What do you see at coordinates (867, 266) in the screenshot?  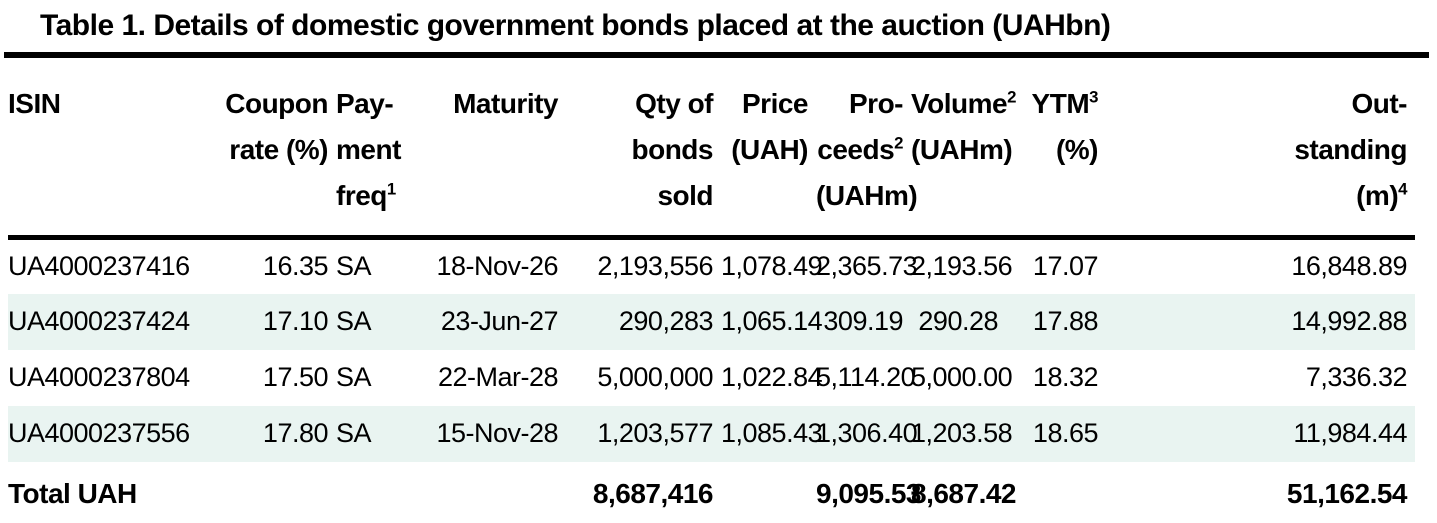 I see `cell-proceeds-uahm: 2,365.73` at bounding box center [867, 266].